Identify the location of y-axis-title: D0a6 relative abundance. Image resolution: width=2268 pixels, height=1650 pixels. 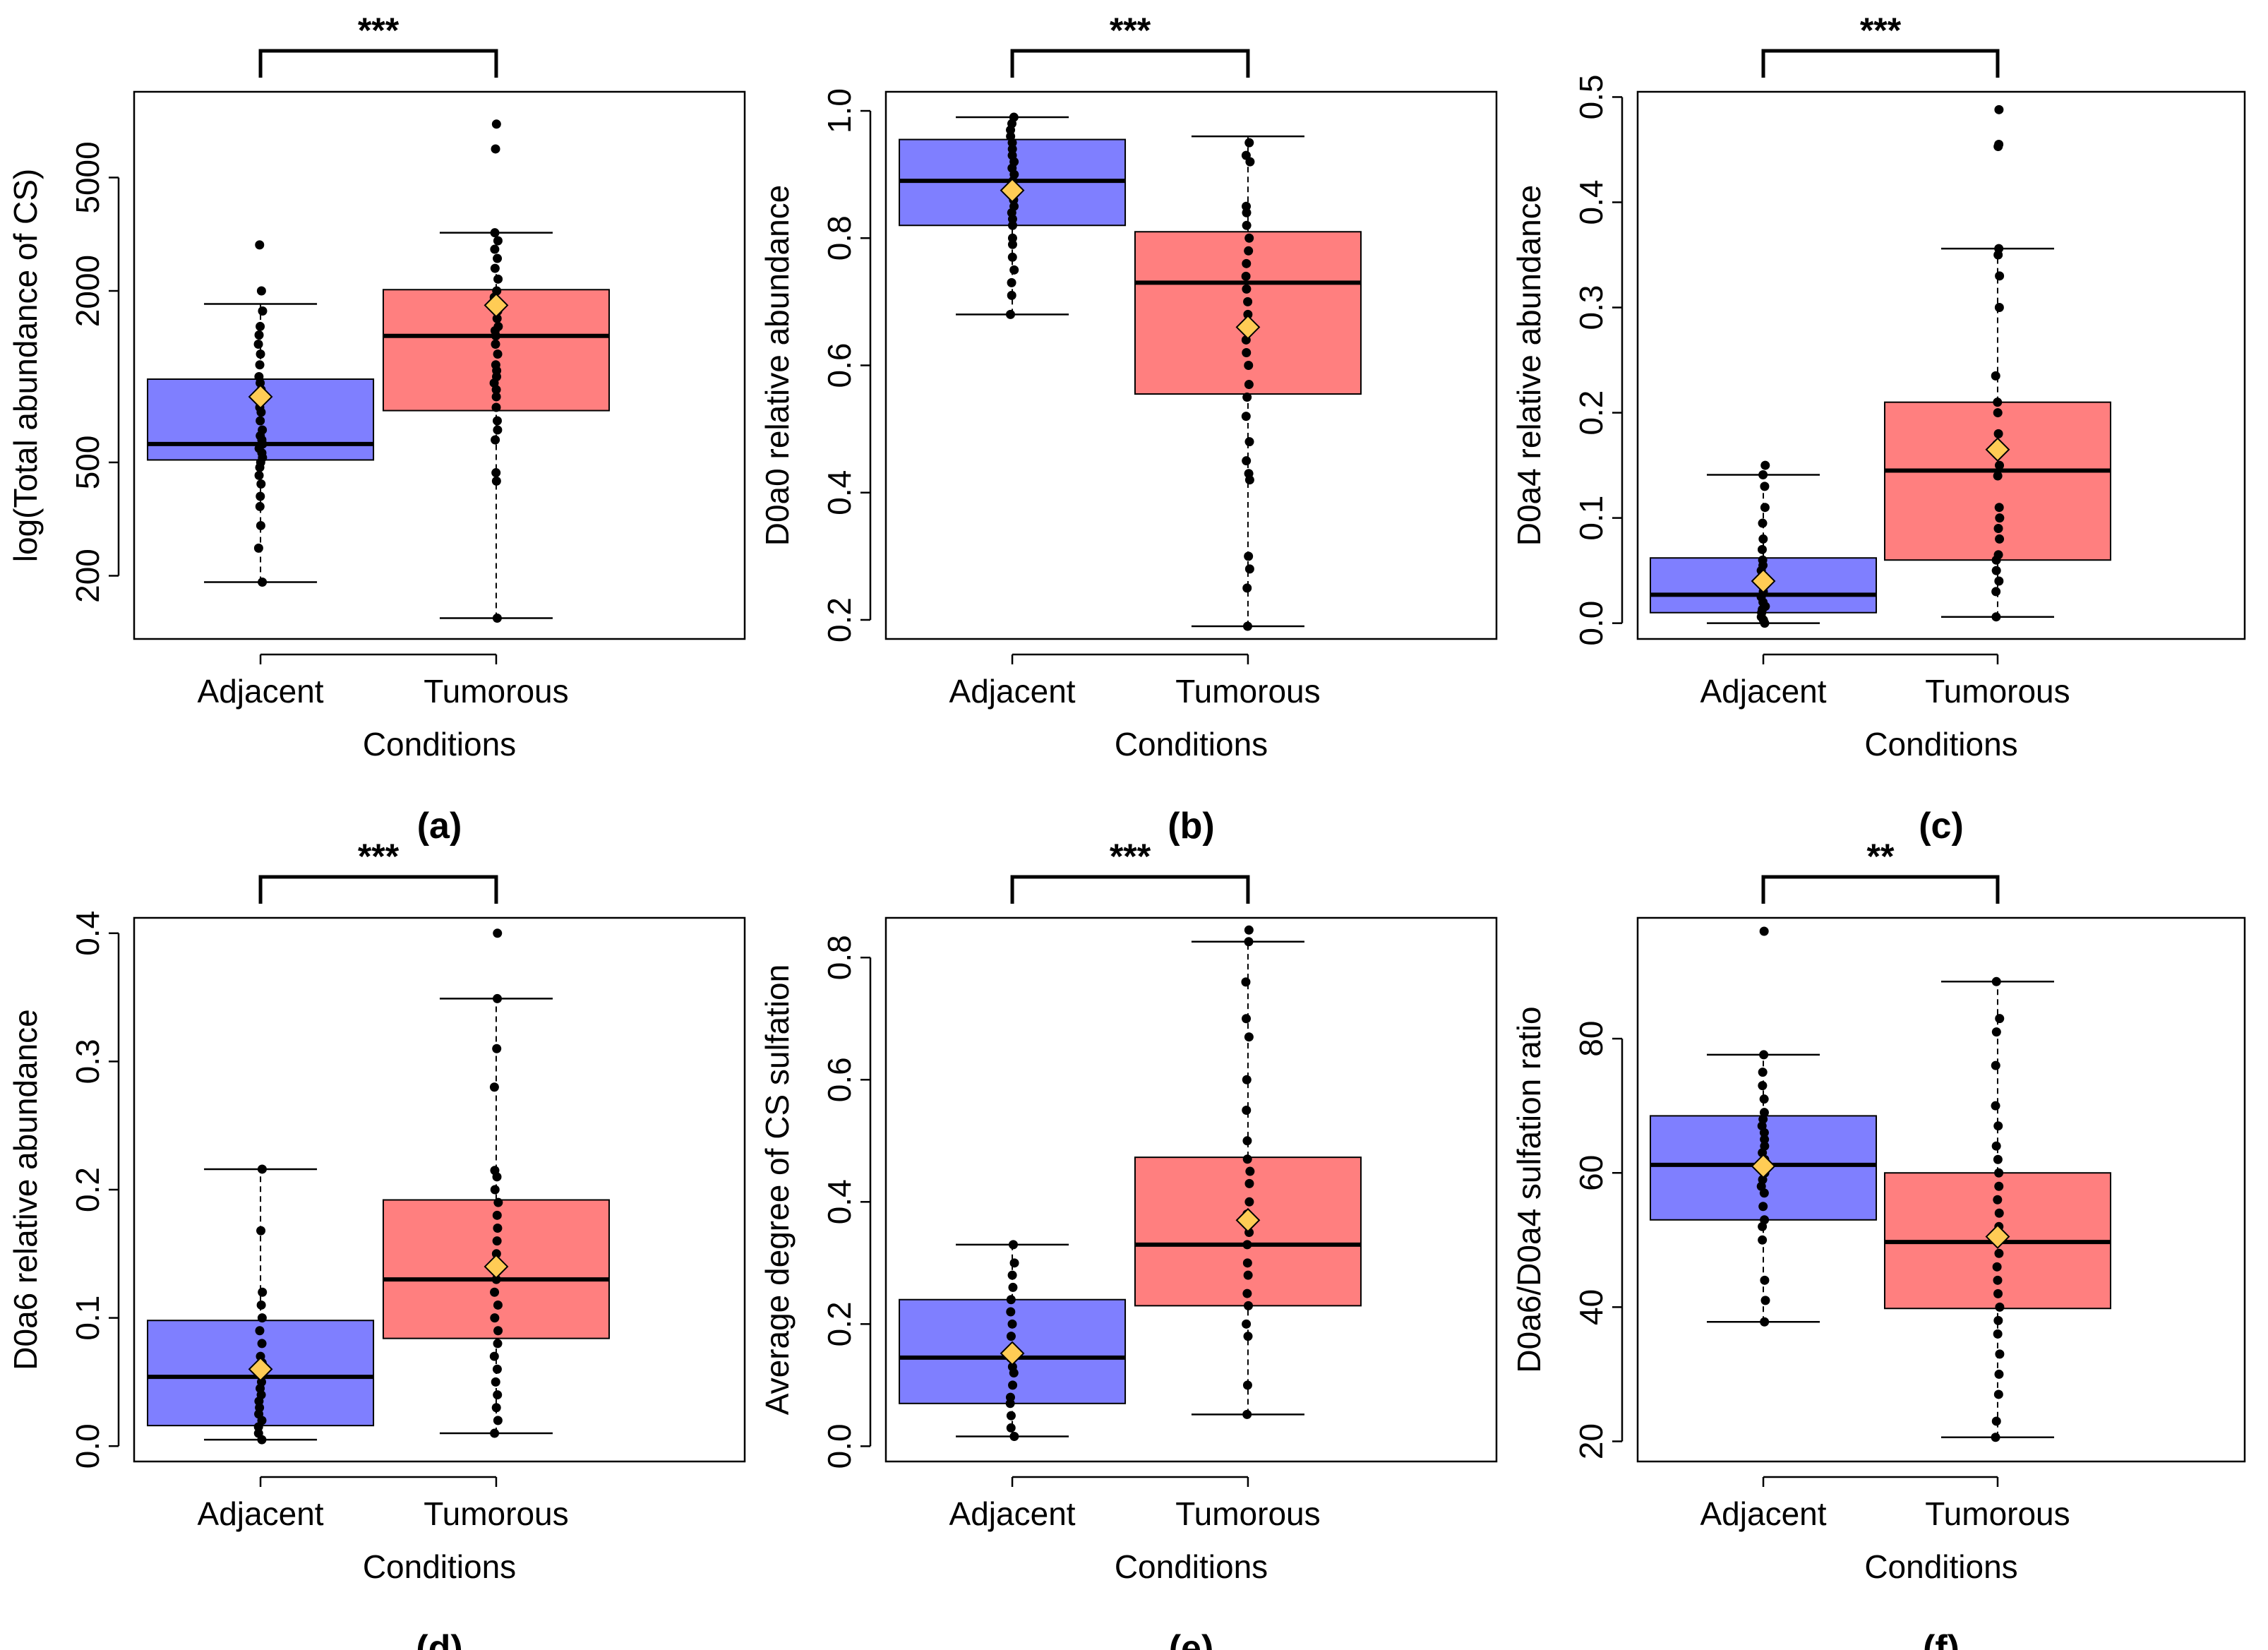
(25, 1189).